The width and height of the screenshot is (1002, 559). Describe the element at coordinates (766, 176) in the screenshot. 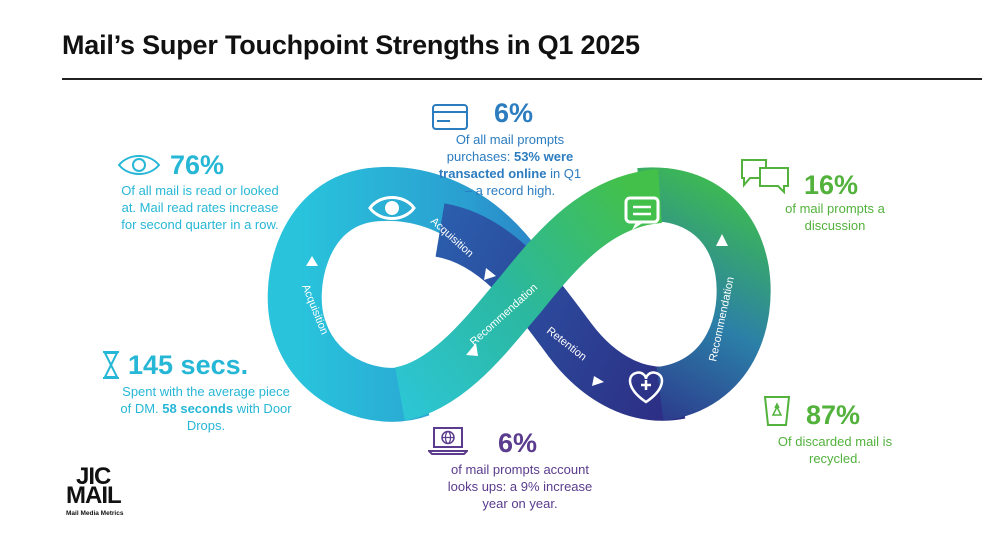

I see `chat-bubbles-icon` at that location.